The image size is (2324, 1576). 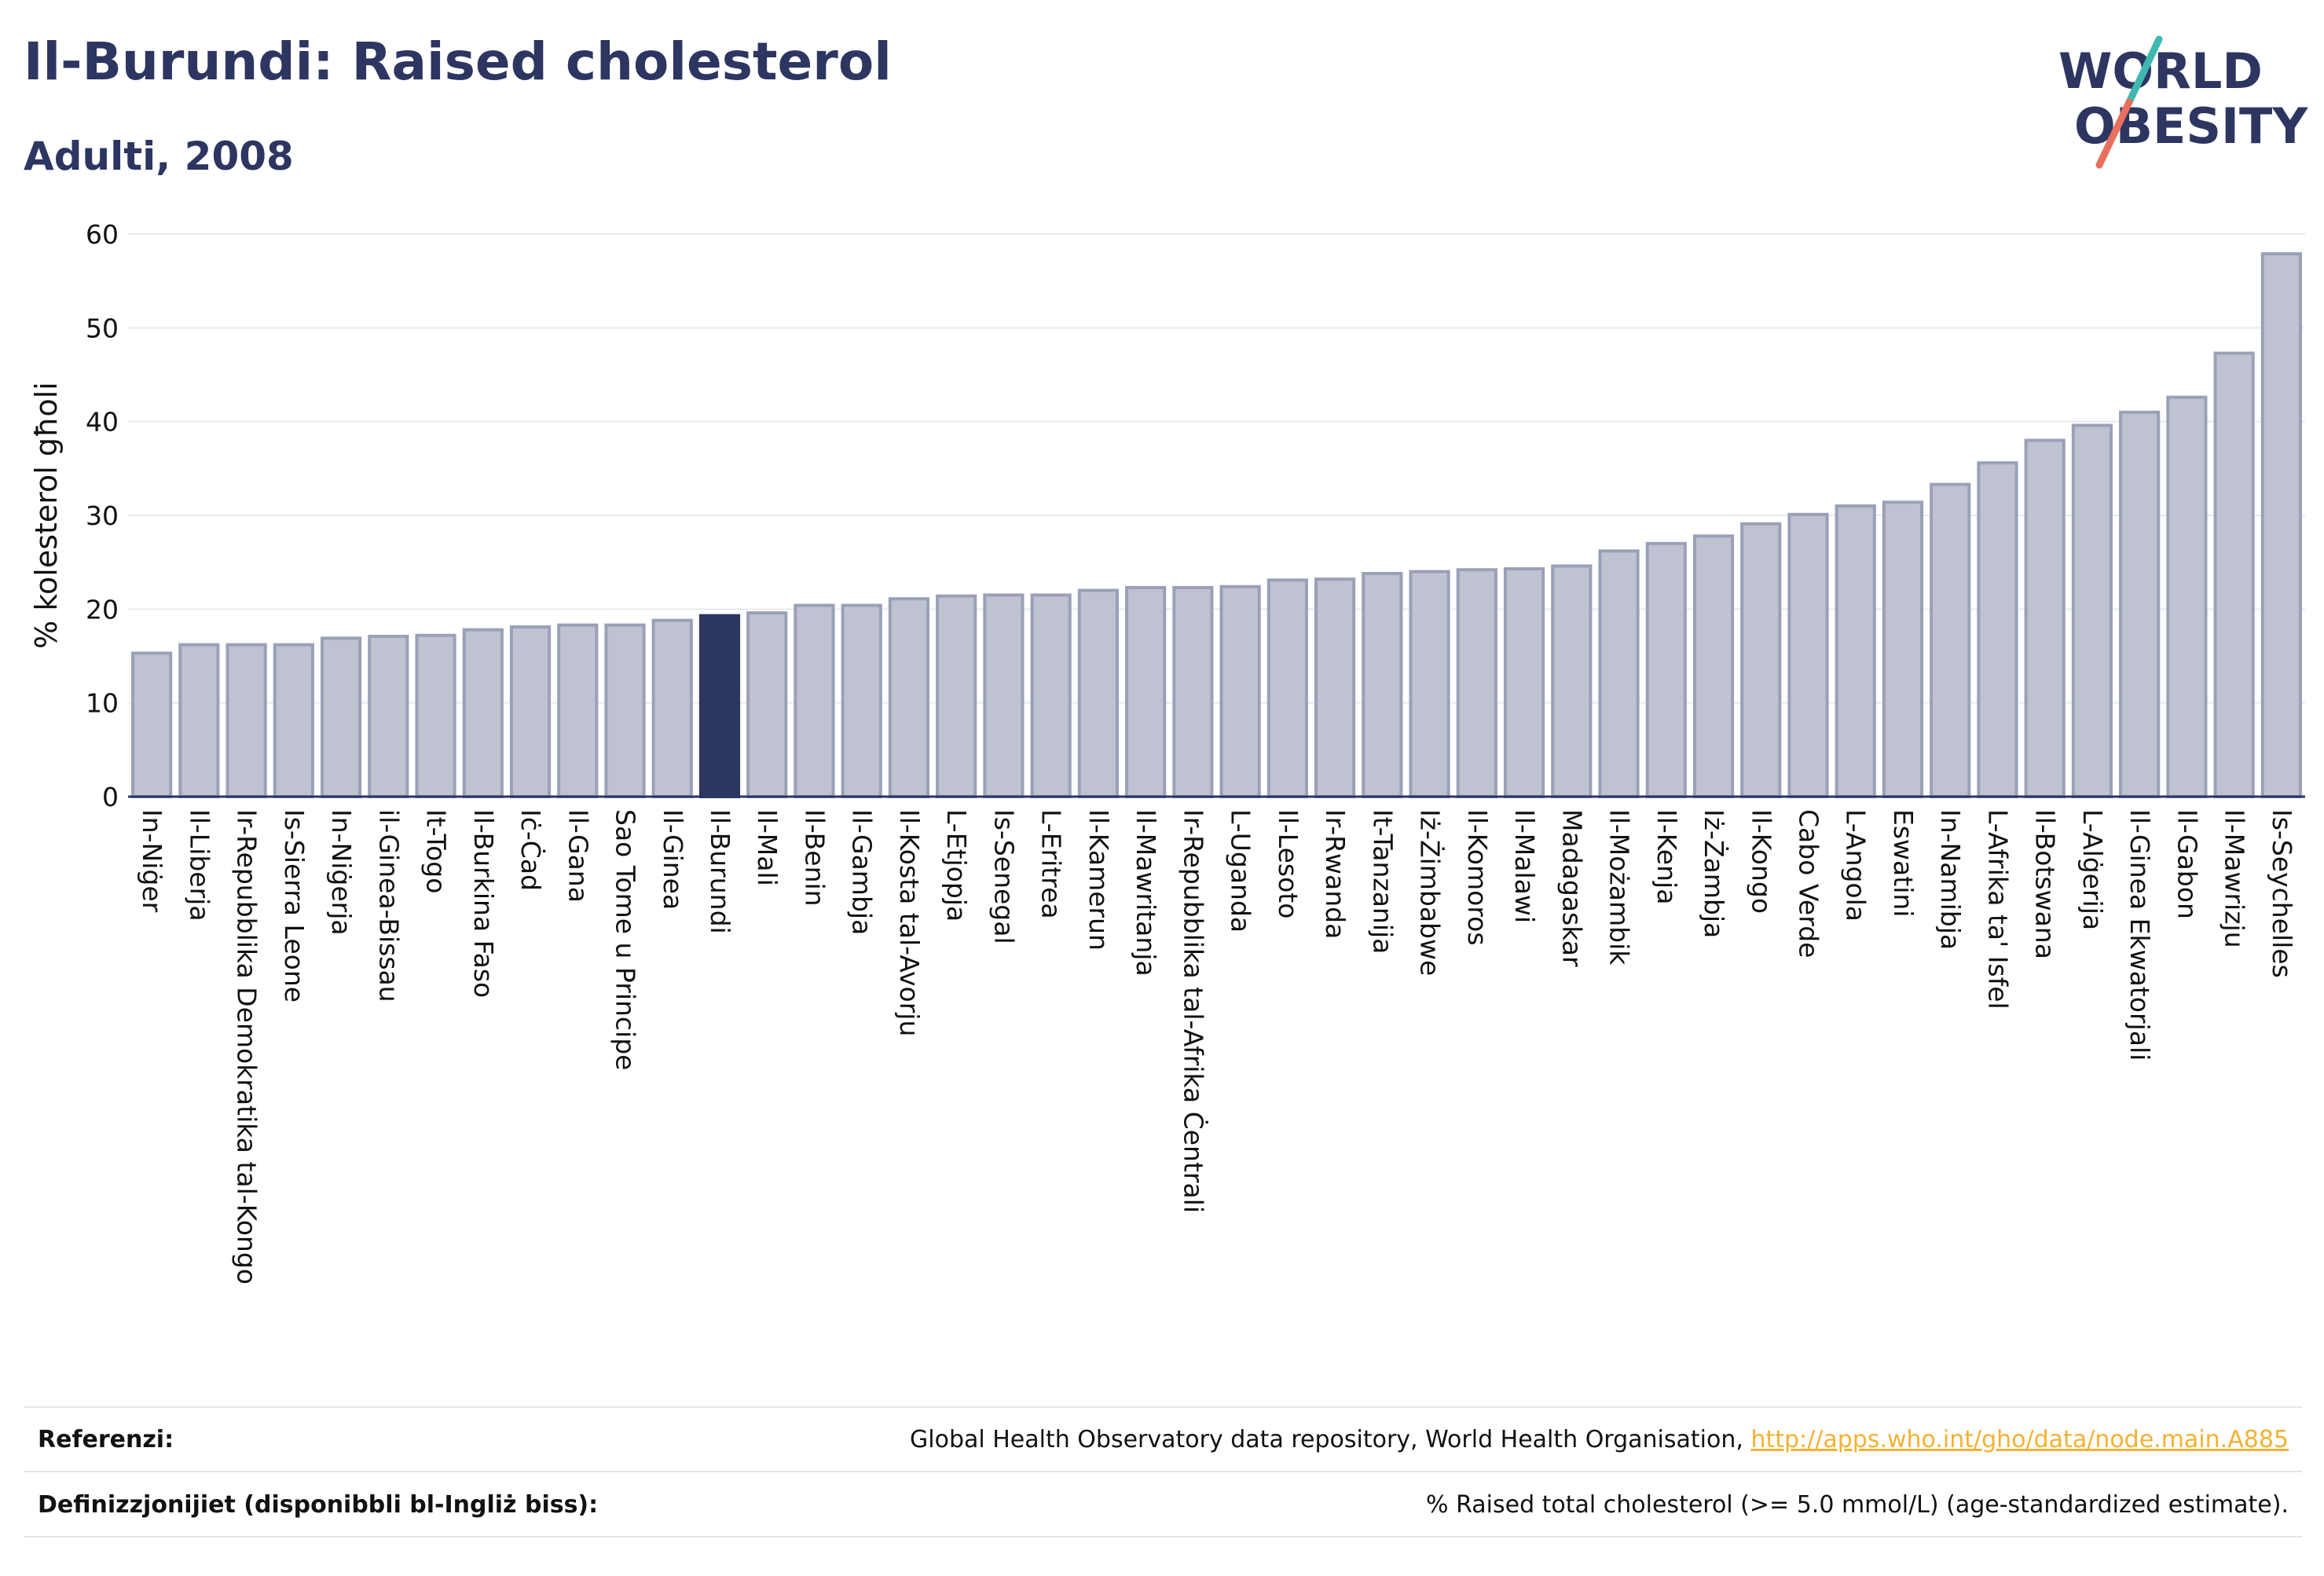 I want to click on x-tick-label: Il-Komoros, so click(x=1477, y=877).